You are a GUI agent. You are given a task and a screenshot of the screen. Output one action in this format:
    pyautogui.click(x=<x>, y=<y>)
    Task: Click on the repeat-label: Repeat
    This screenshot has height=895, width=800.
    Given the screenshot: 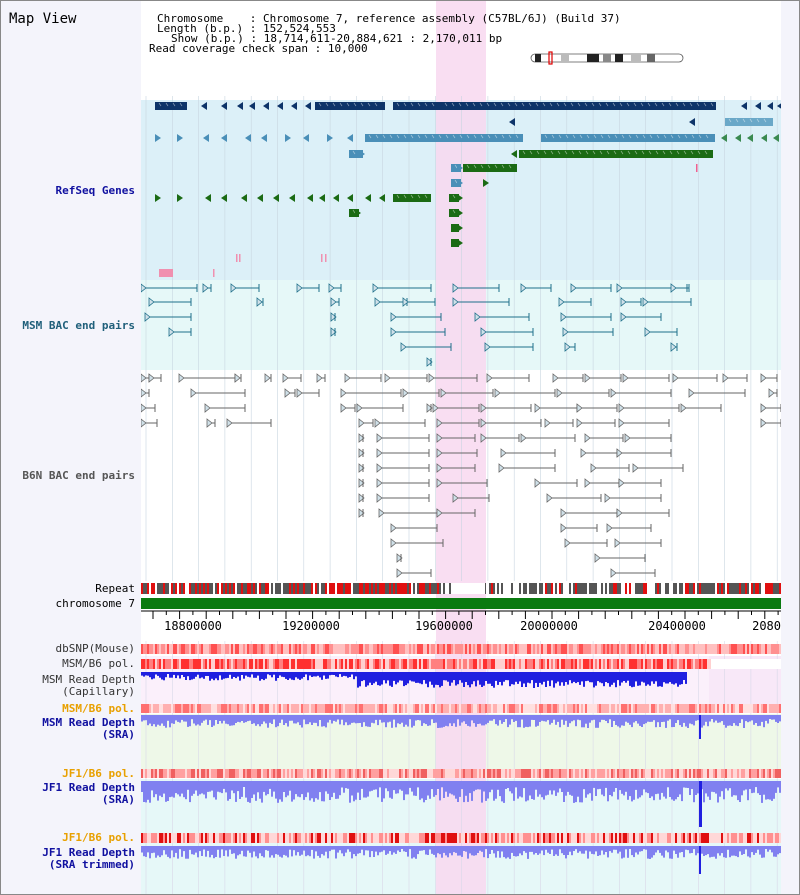 What is the action you would take?
    pyautogui.click(x=115, y=588)
    